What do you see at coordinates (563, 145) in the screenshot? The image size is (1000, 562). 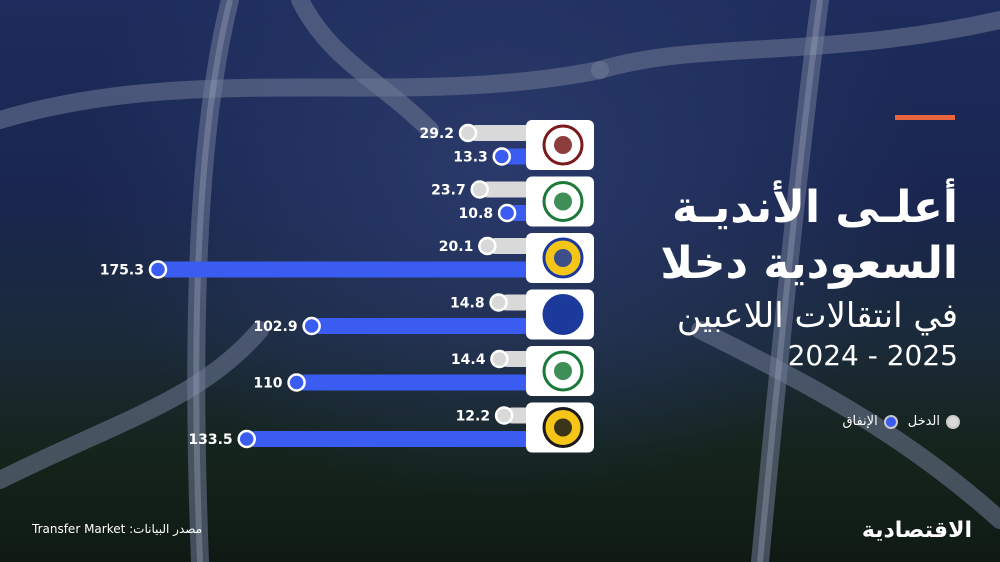 I see `shabab-logo-emblem` at bounding box center [563, 145].